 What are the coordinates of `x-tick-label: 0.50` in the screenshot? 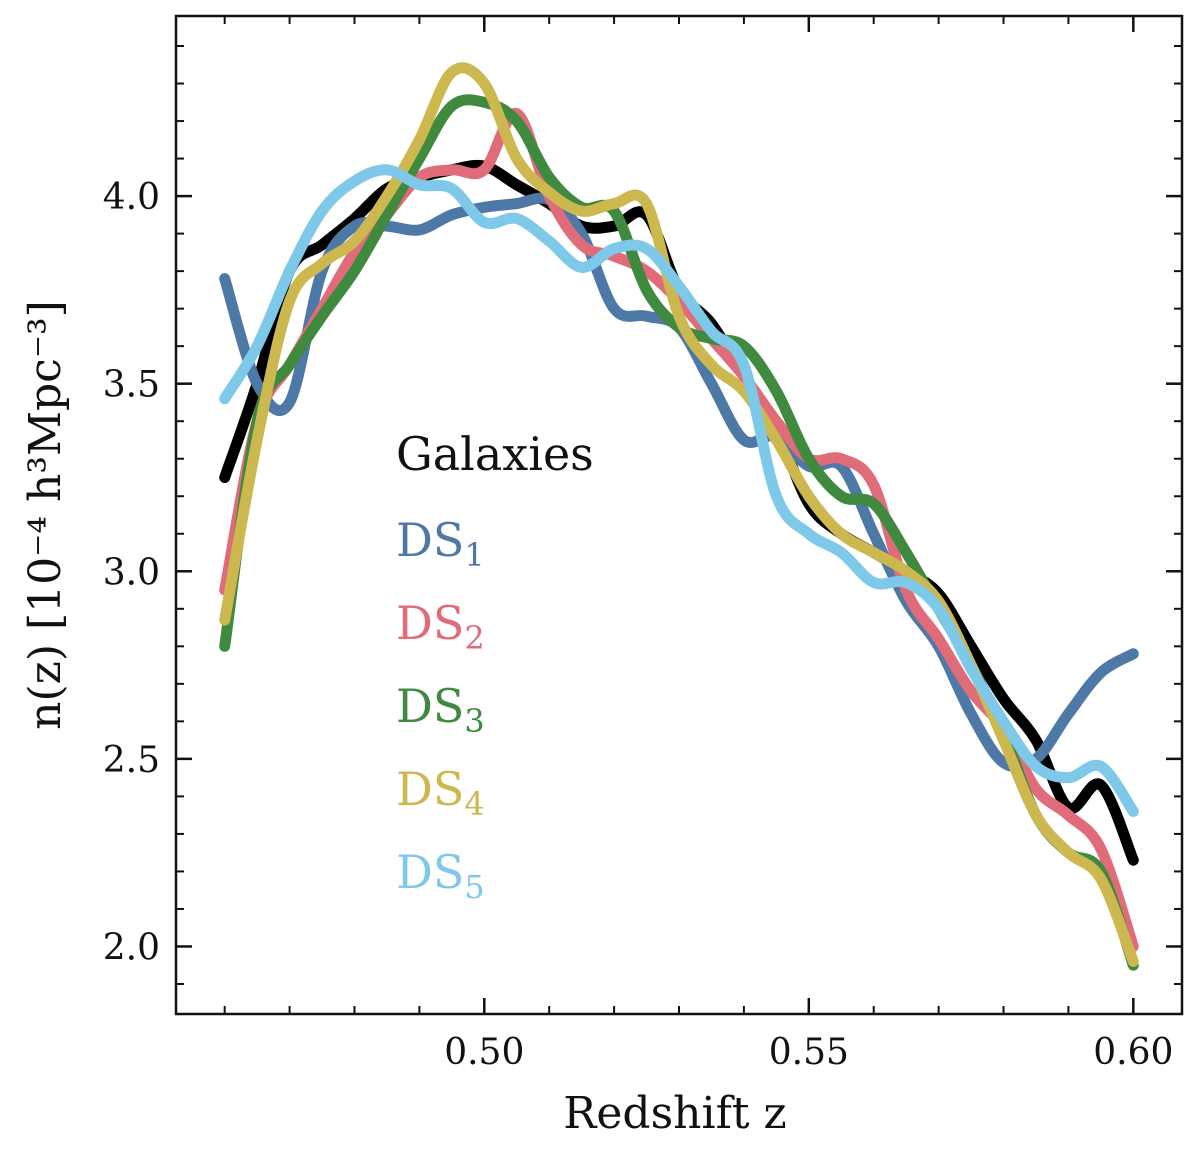 It's located at (484, 1052).